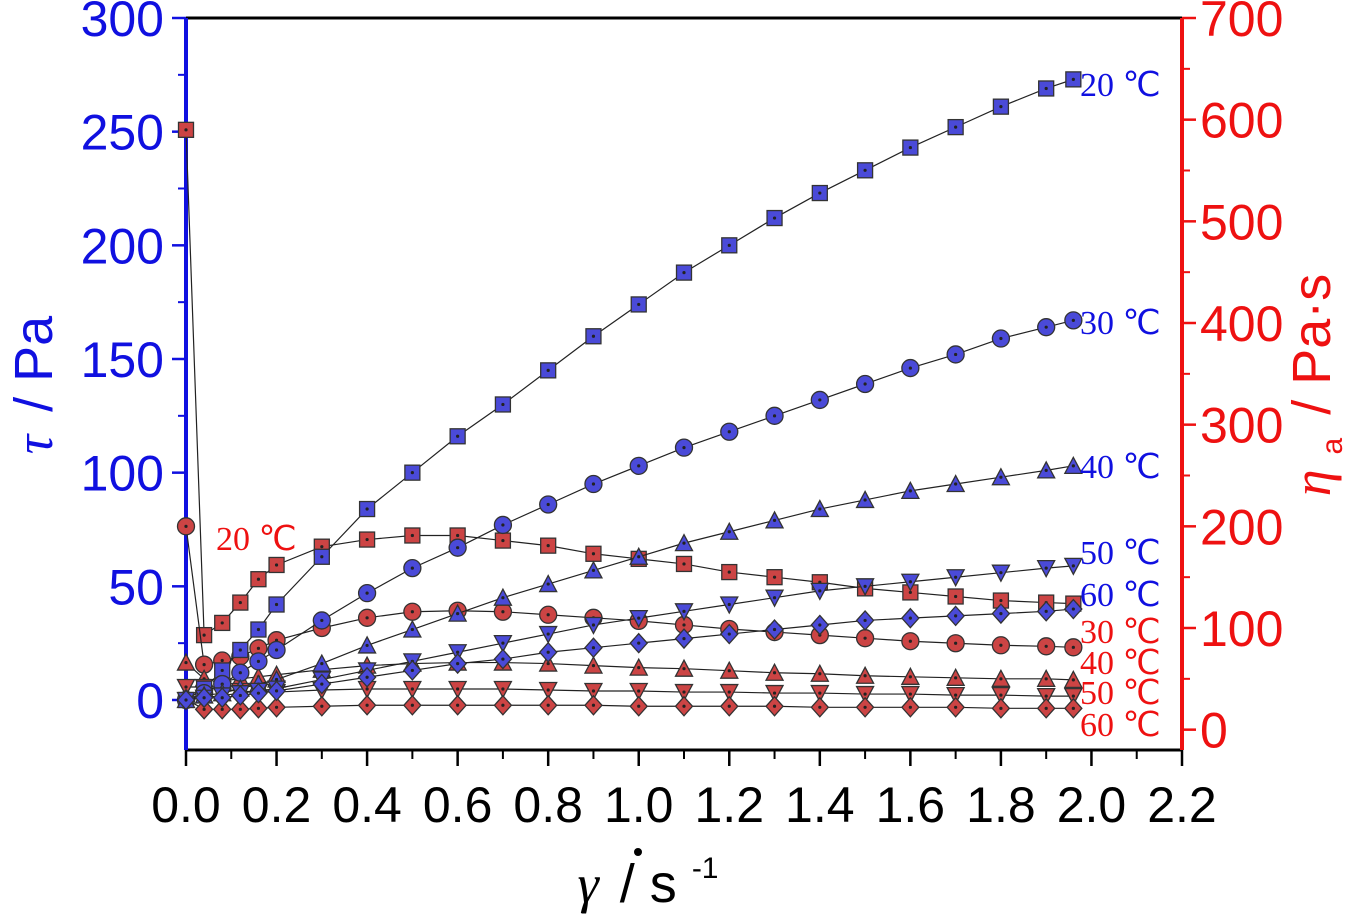 The height and width of the screenshot is (915, 1360). Describe the element at coordinates (122, 360) in the screenshot. I see `left-tick-label: 150` at that location.